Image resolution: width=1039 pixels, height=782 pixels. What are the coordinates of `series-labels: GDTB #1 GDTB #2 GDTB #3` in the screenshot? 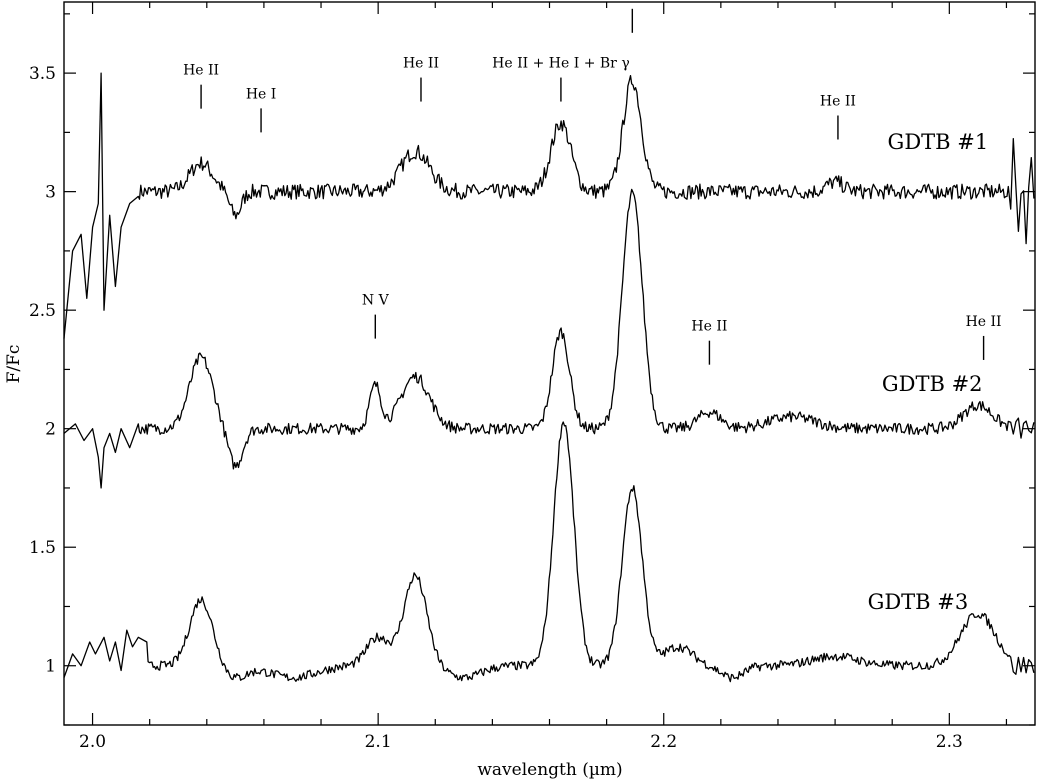 It's located at (928, 372).